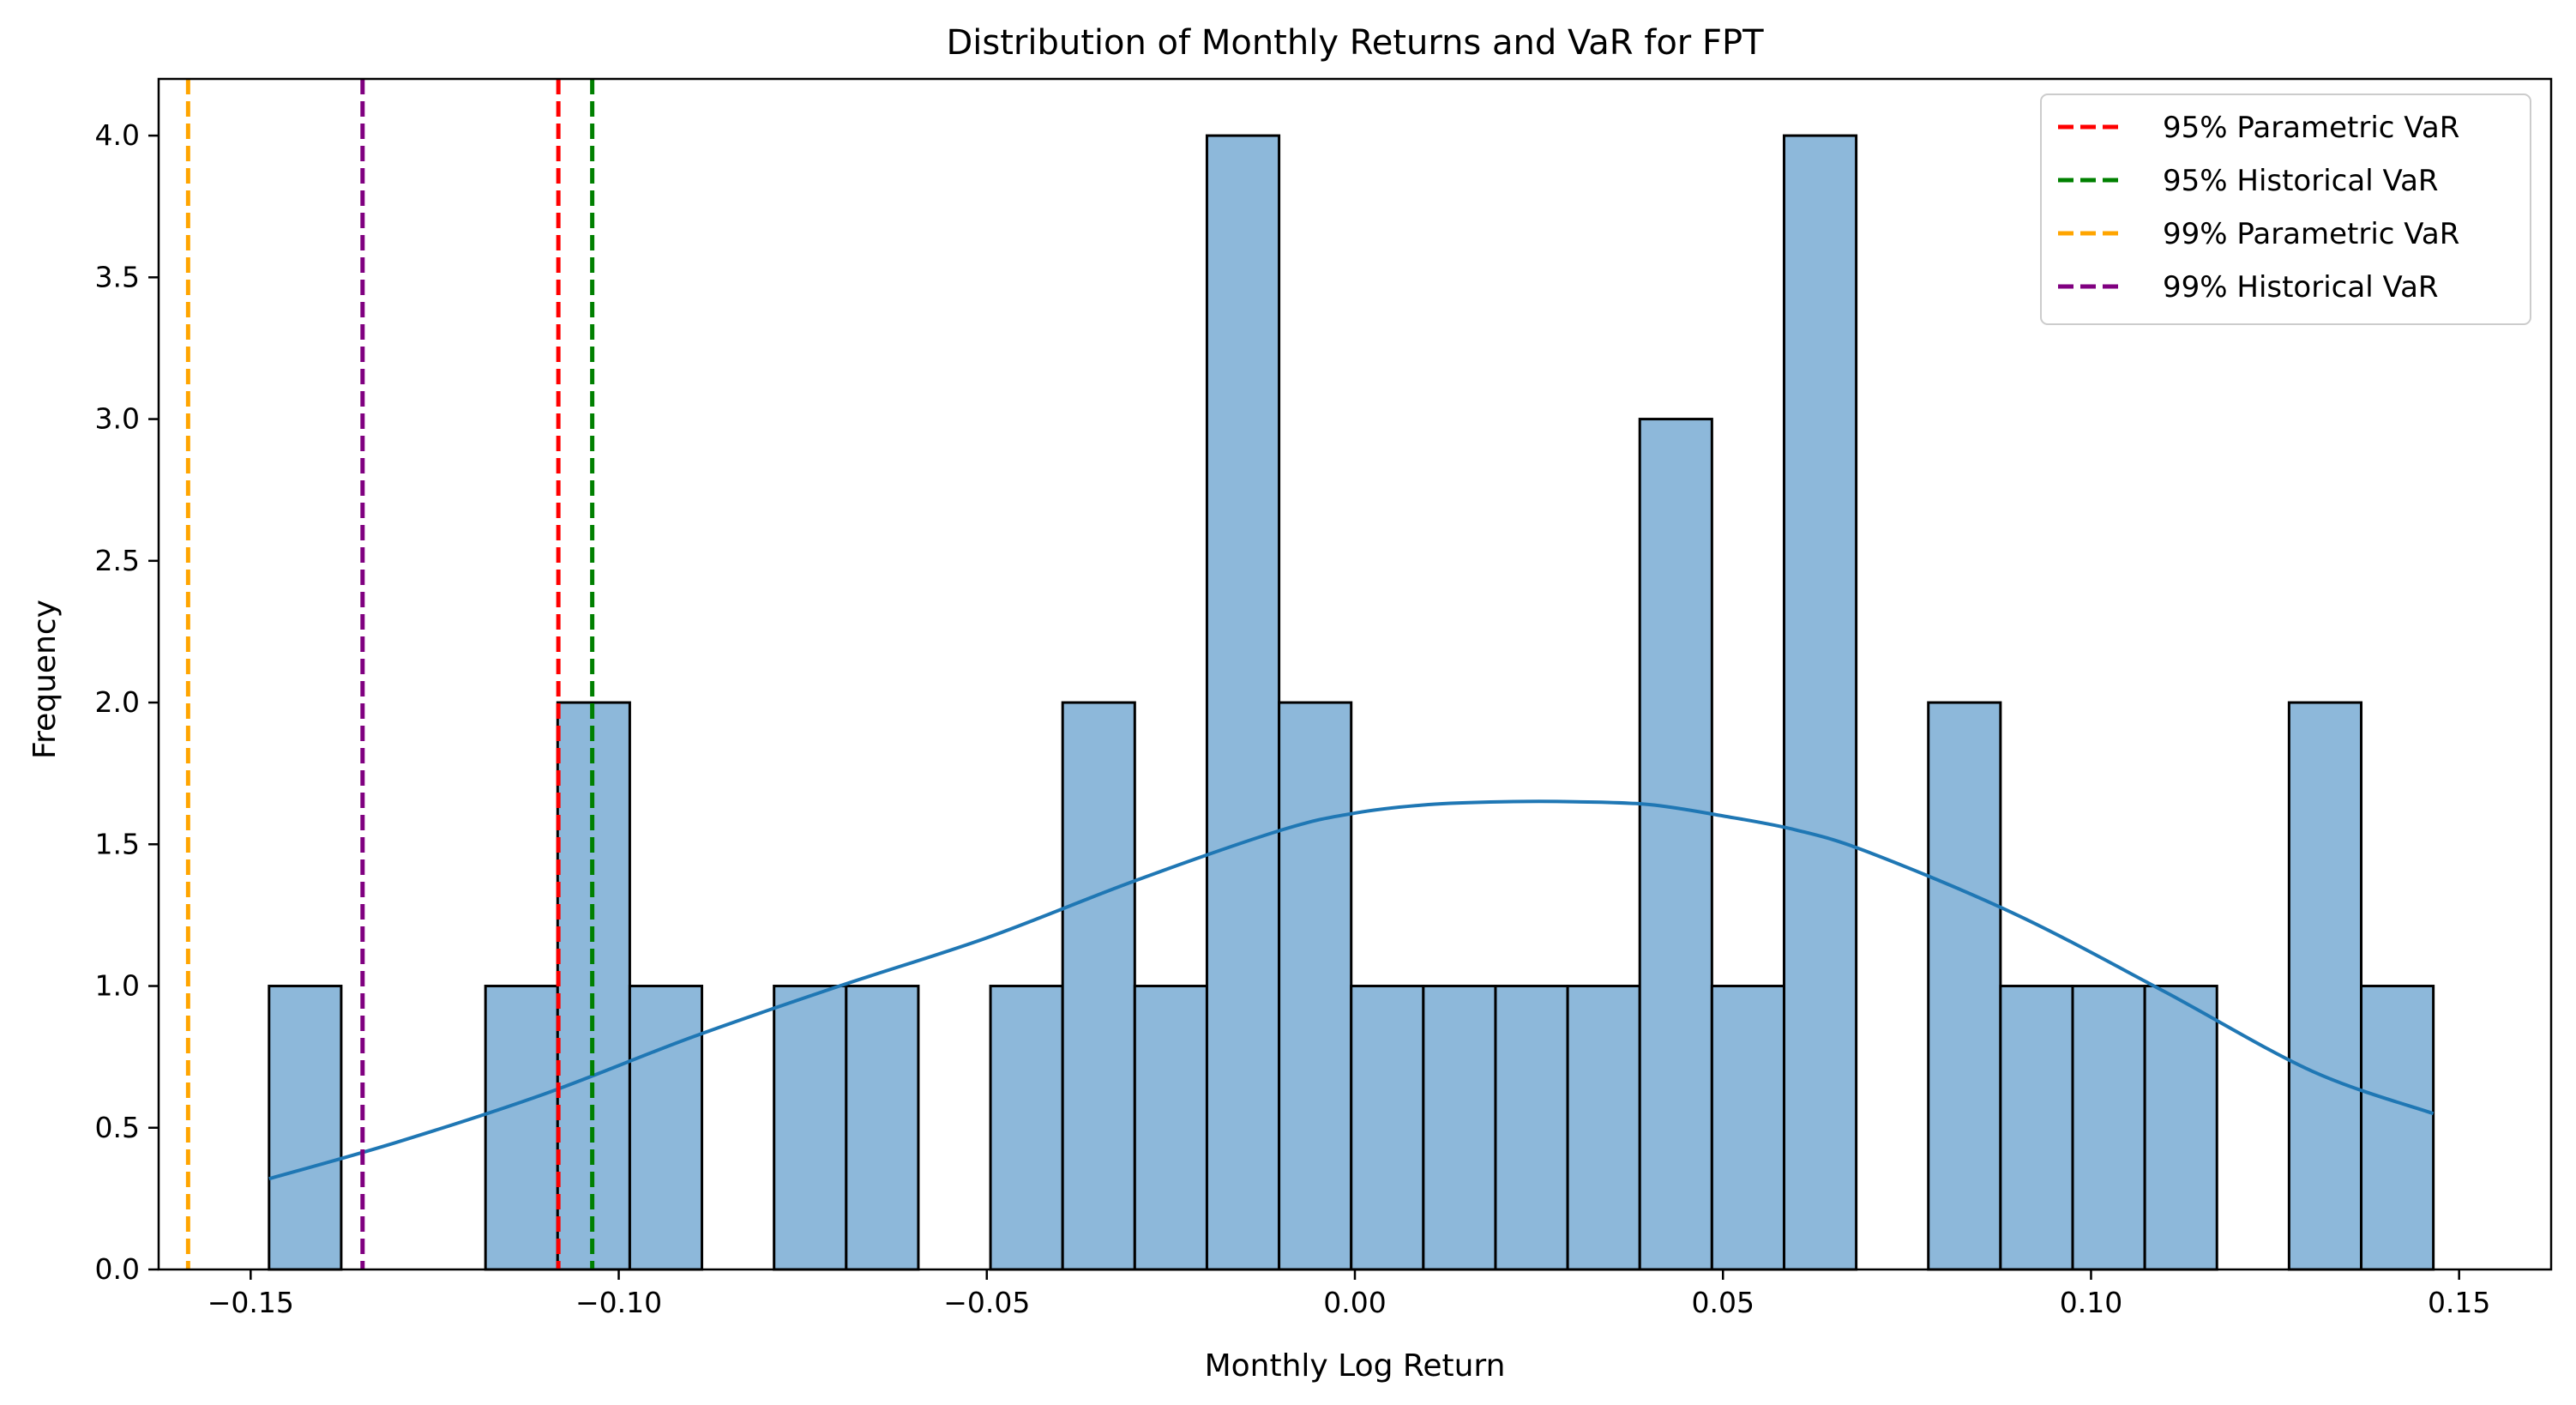 The height and width of the screenshot is (1405, 2576). I want to click on y-tick-label: 2.0, so click(117, 702).